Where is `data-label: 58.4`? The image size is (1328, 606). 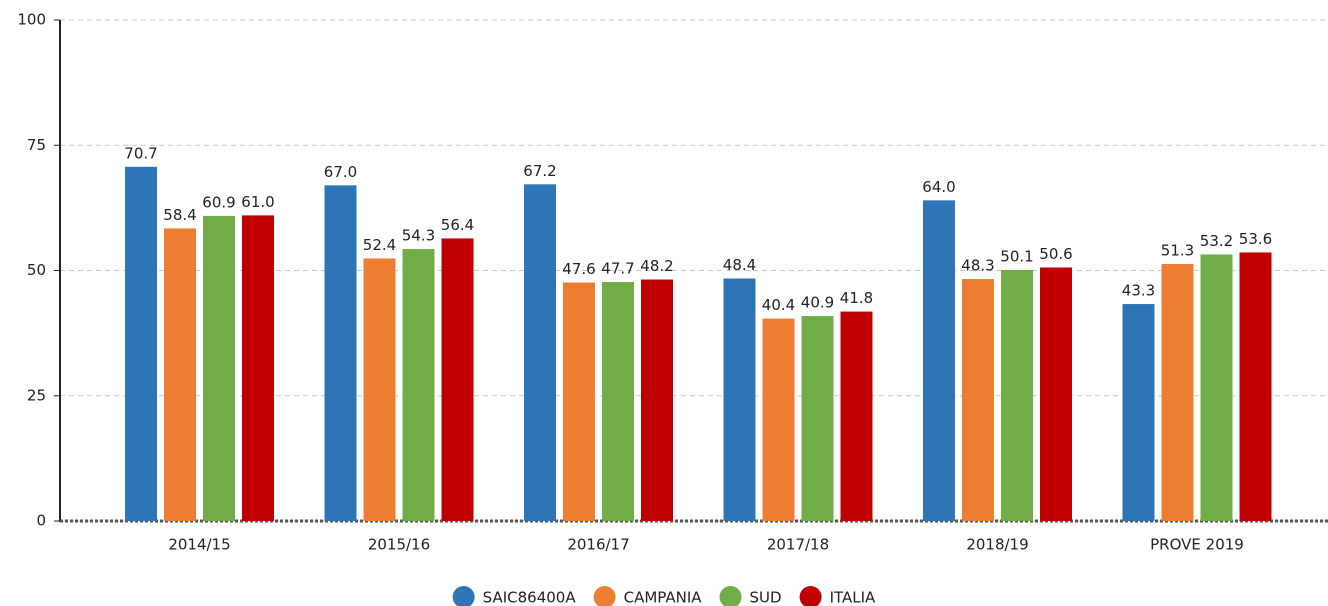 data-label: 58.4 is located at coordinates (179, 215).